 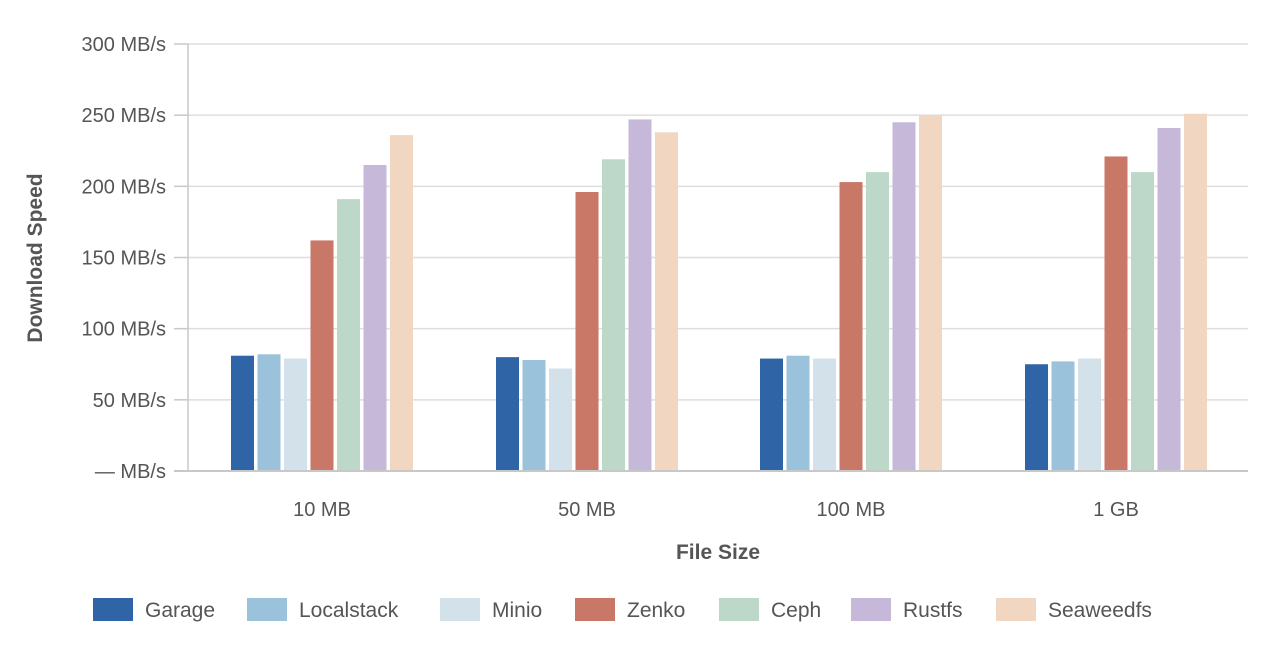 I want to click on bar-seaweedfs-1gb, so click(x=1195, y=292).